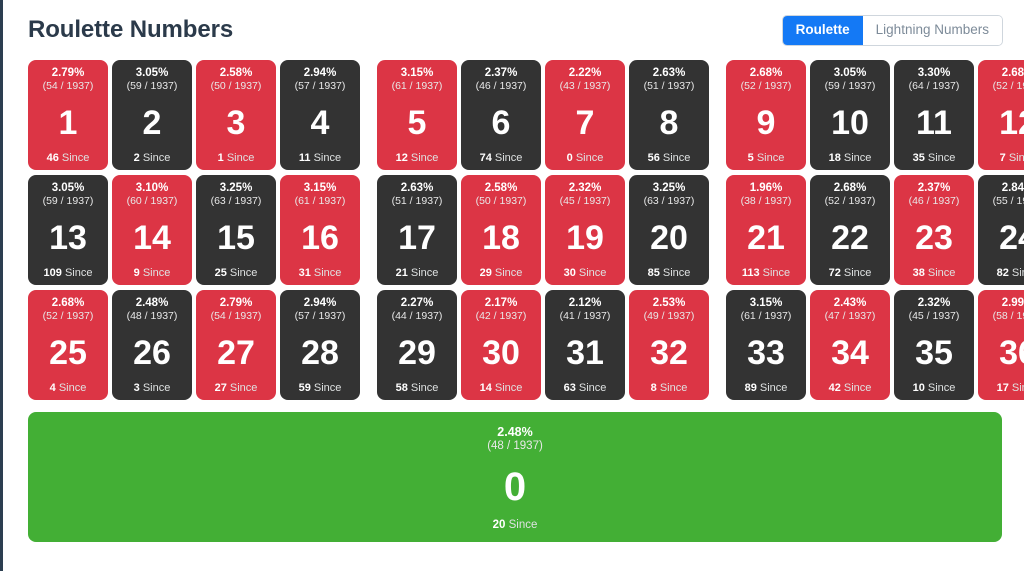 The height and width of the screenshot is (571, 1024). Describe the element at coordinates (304, 387) in the screenshot. I see `since-count: 59` at that location.